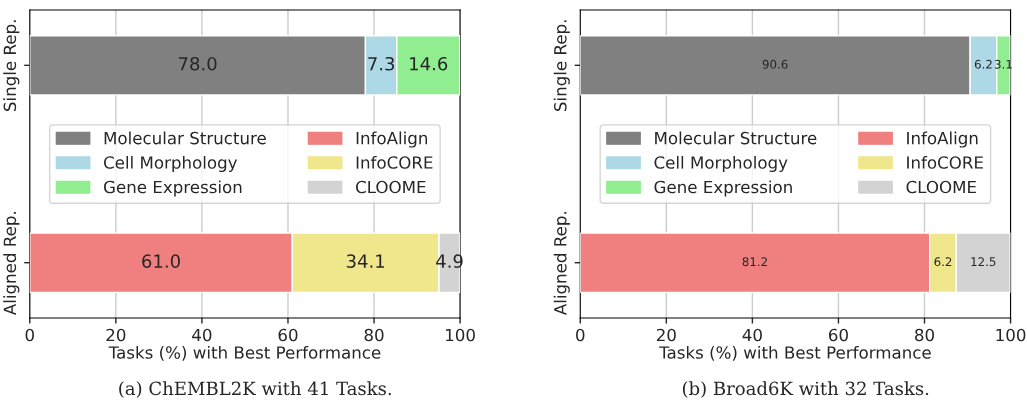 The width and height of the screenshot is (1027, 402). Describe the element at coordinates (805, 389) in the screenshot. I see `text: (b) Broad6K with 32 Tasks.` at that location.